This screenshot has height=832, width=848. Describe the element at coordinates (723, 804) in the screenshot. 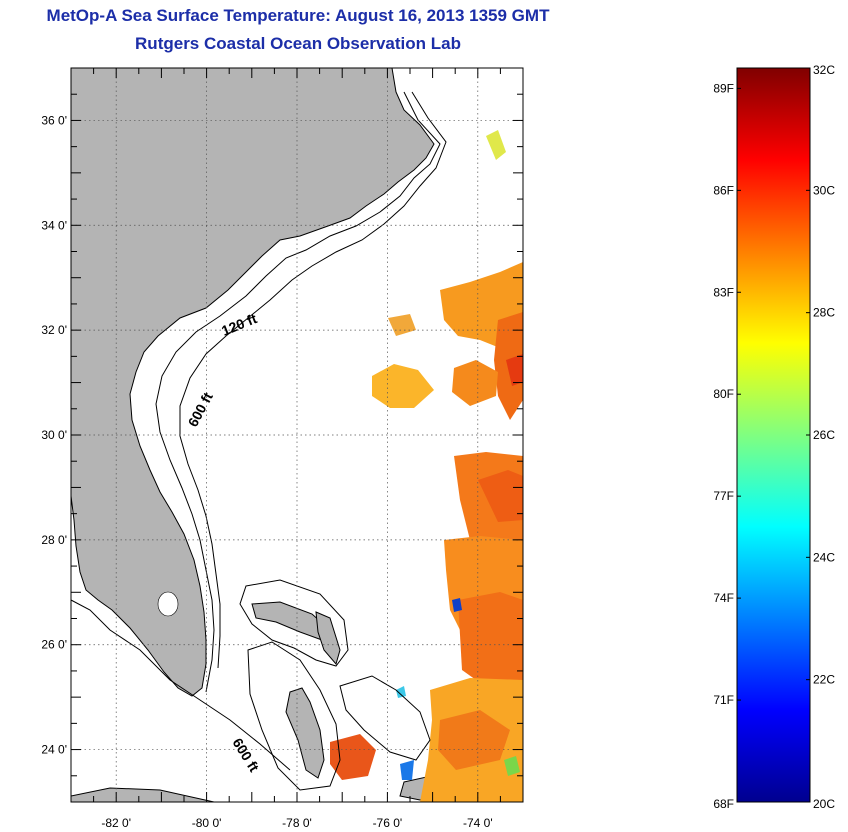

I see `colorbar-f-label-68: 68F` at that location.